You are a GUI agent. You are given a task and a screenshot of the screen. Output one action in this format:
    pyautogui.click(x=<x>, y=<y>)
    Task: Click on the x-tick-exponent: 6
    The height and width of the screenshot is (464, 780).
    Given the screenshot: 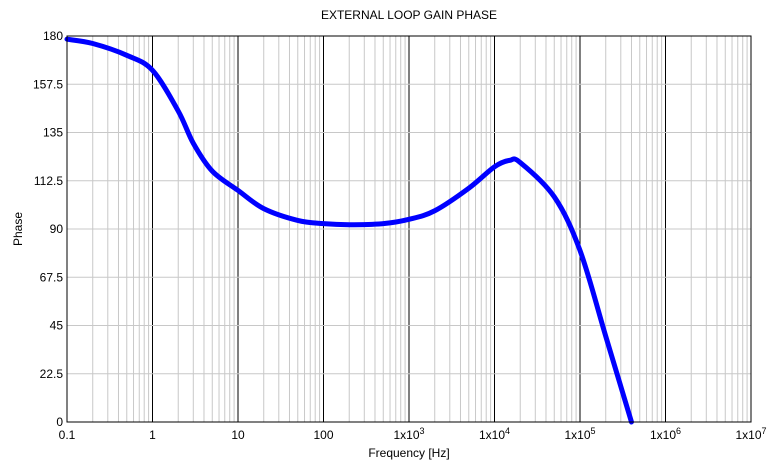 What is the action you would take?
    pyautogui.click(x=678, y=431)
    